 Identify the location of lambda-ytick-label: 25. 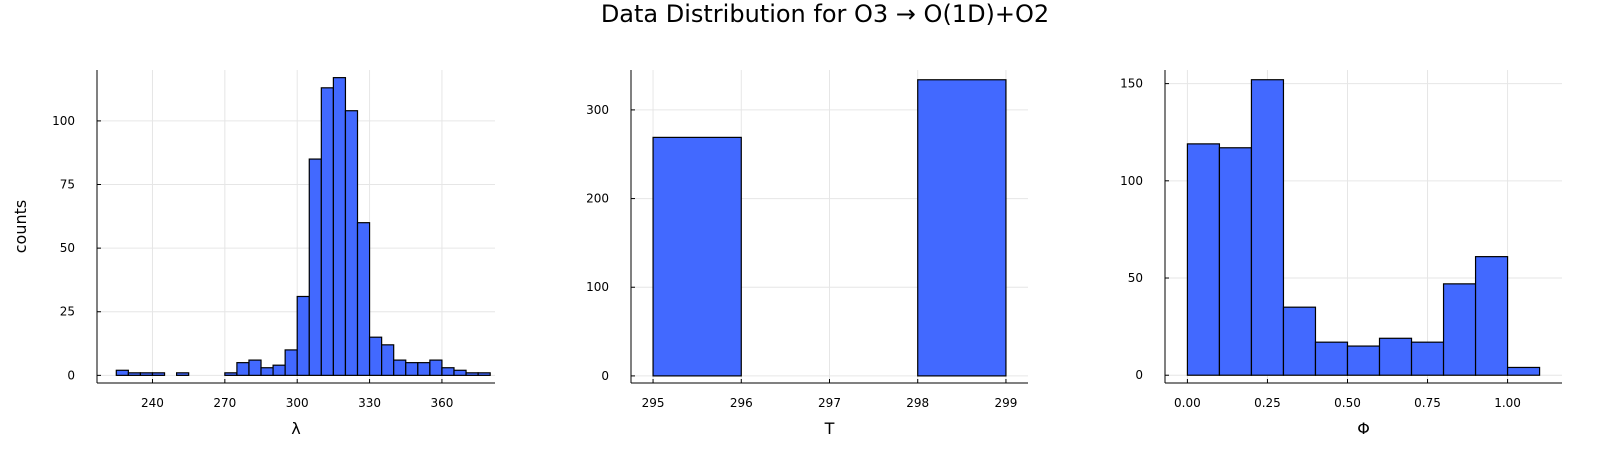
(67, 312).